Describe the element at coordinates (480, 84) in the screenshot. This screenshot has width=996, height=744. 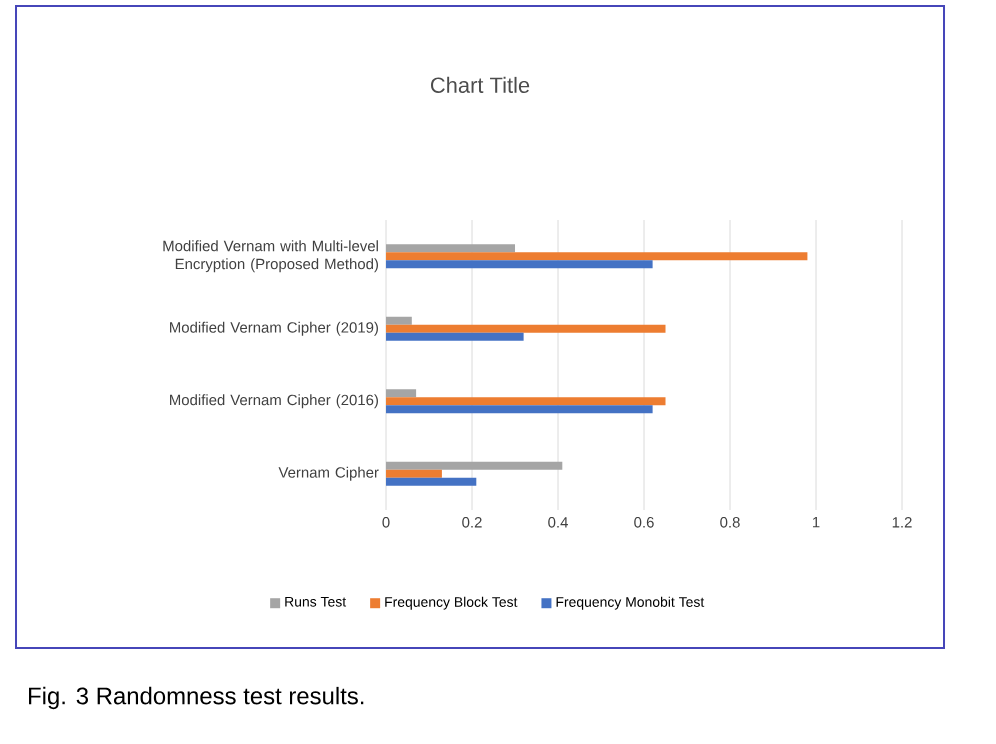
I see `chart-title: Chart Title` at that location.